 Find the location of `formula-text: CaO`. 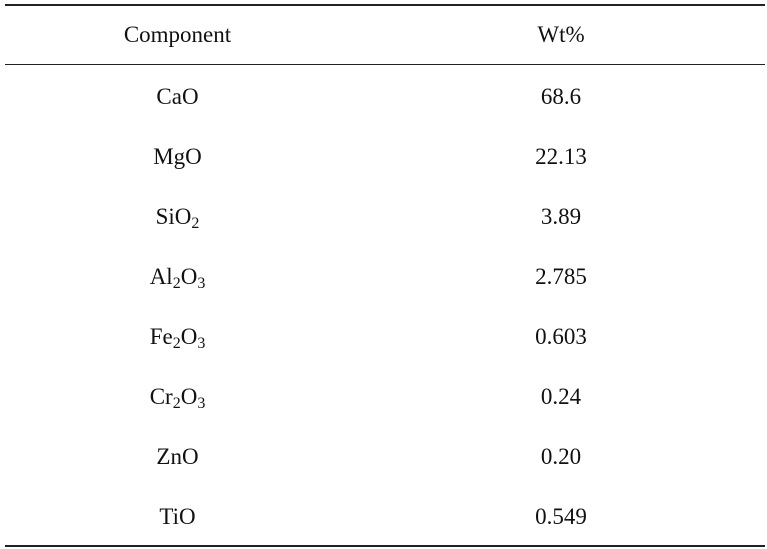

formula-text: CaO is located at coordinates (177, 96).